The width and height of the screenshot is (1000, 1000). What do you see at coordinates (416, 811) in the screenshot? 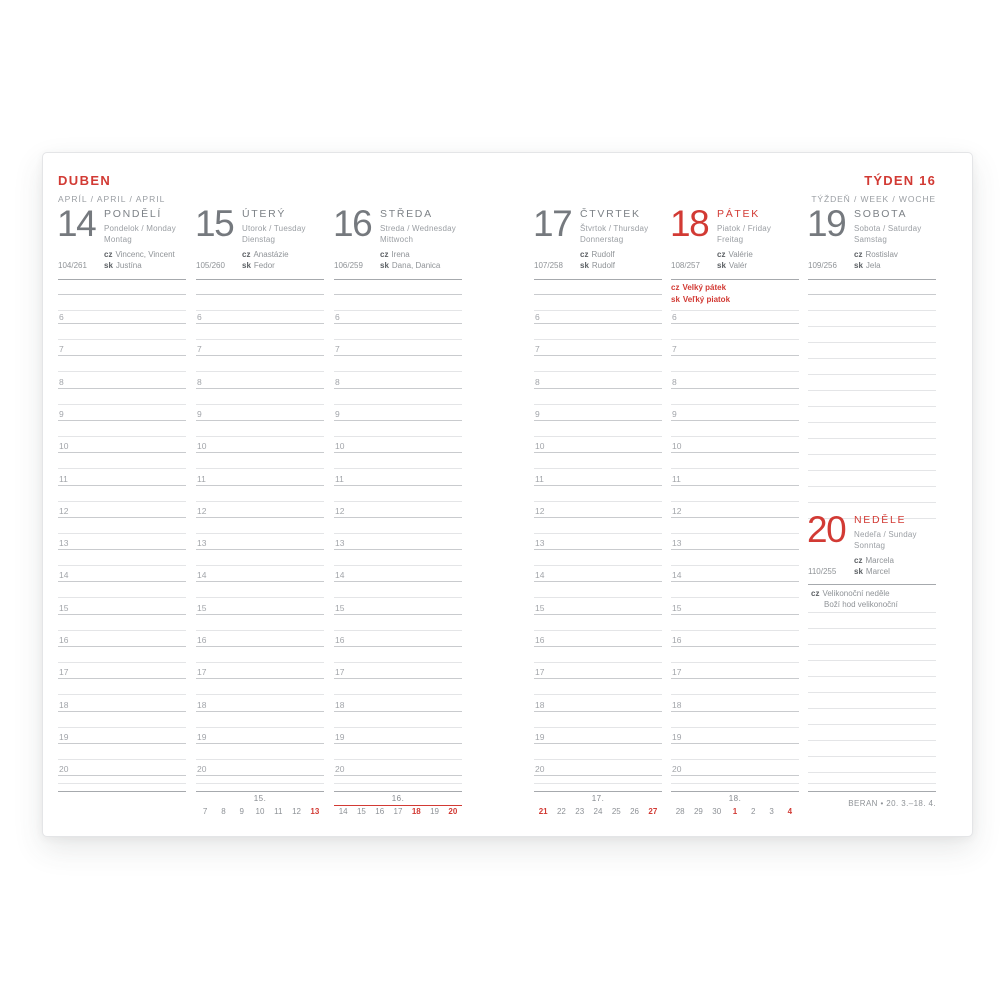
I see `minical-day: 18` at bounding box center [416, 811].